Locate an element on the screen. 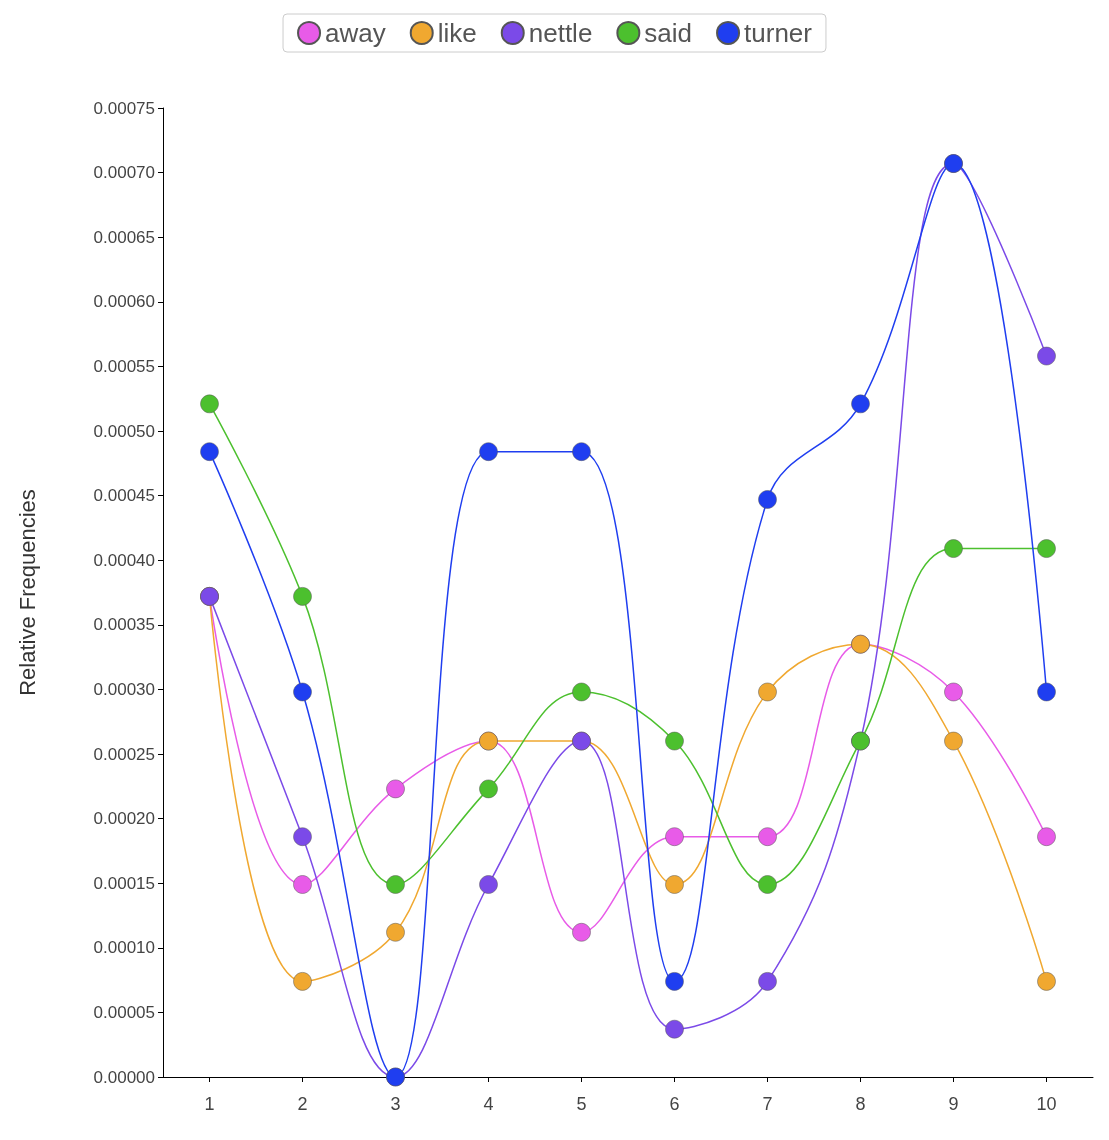 The height and width of the screenshot is (1140, 1109). y-tick-label: 0.00055 is located at coordinates (124, 366).